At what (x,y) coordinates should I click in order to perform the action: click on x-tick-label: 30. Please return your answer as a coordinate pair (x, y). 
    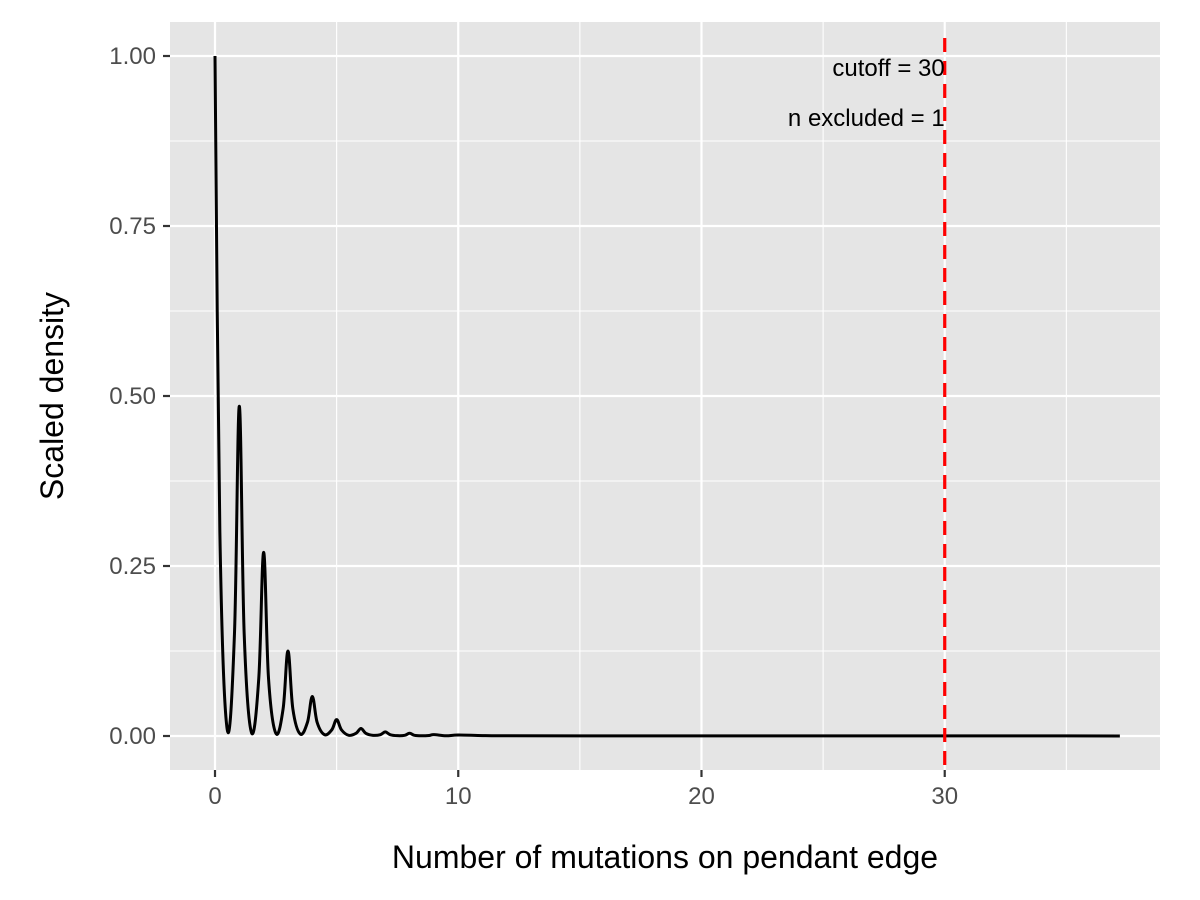
    Looking at the image, I should click on (944, 796).